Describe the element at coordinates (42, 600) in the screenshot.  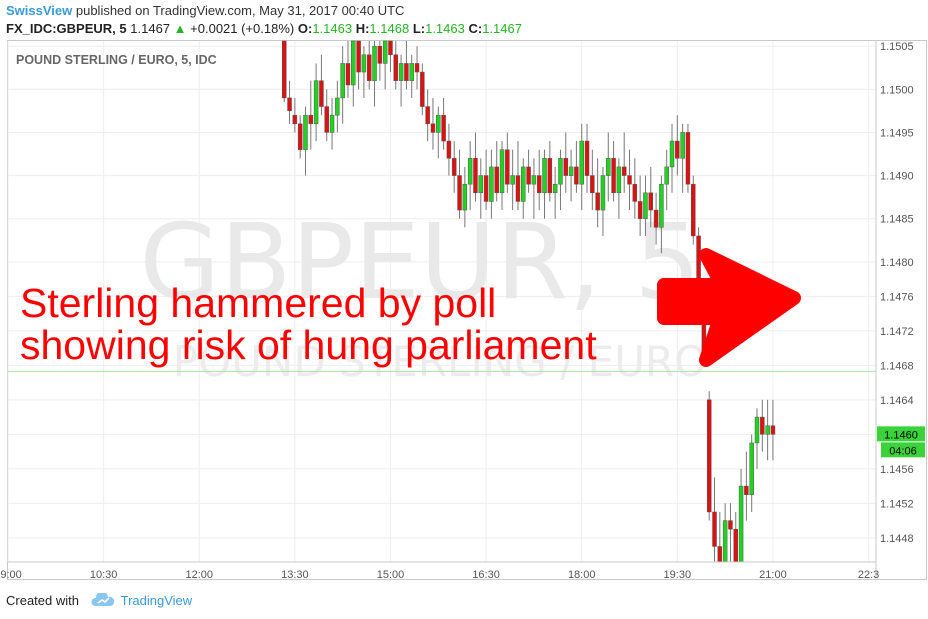
I see `created-with-label: Created with` at that location.